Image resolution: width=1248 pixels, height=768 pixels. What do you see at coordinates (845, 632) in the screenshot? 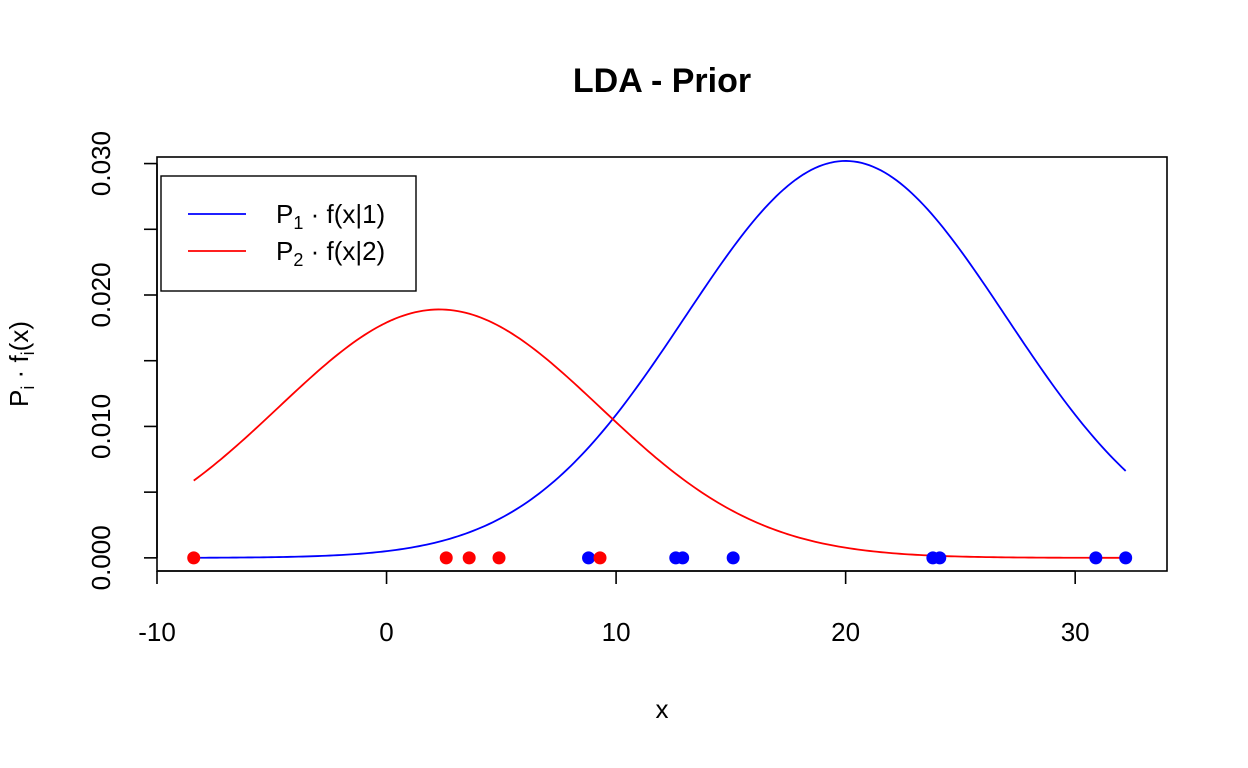
I see `x-tick-label: 20` at bounding box center [845, 632].